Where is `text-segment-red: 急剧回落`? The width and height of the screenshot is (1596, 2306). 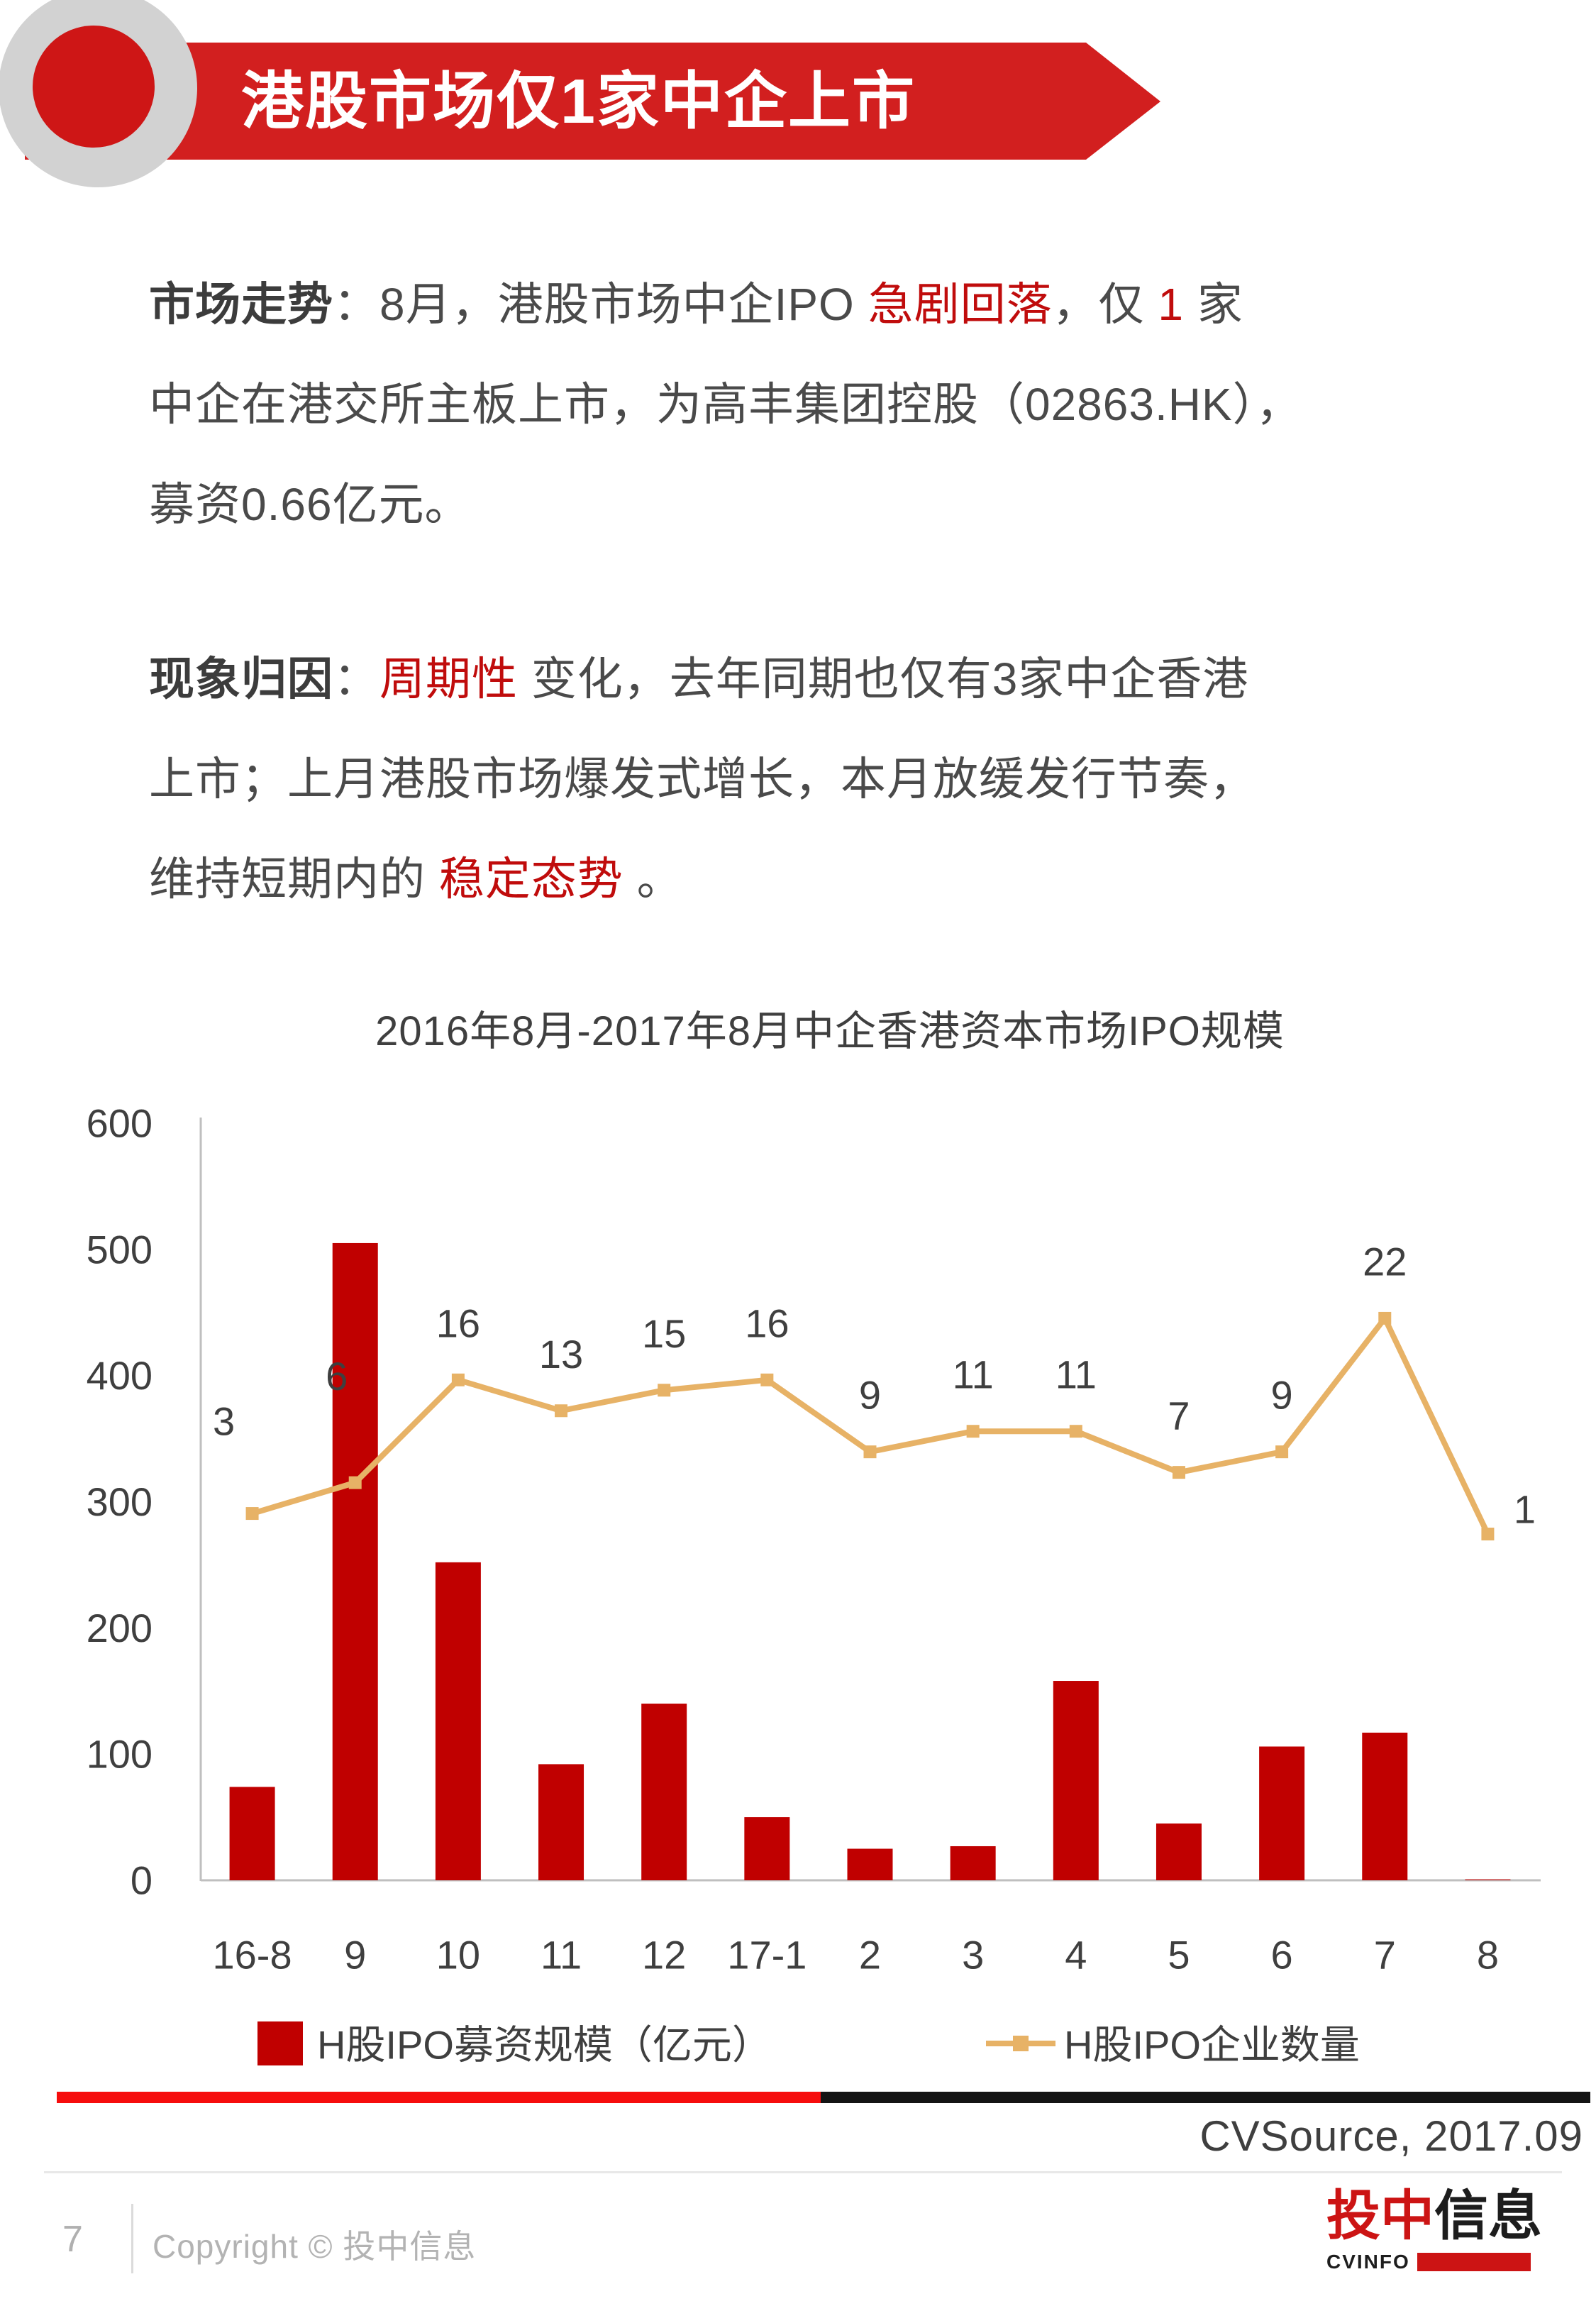
text-segment-red: 急剧回落 is located at coordinates (961, 305).